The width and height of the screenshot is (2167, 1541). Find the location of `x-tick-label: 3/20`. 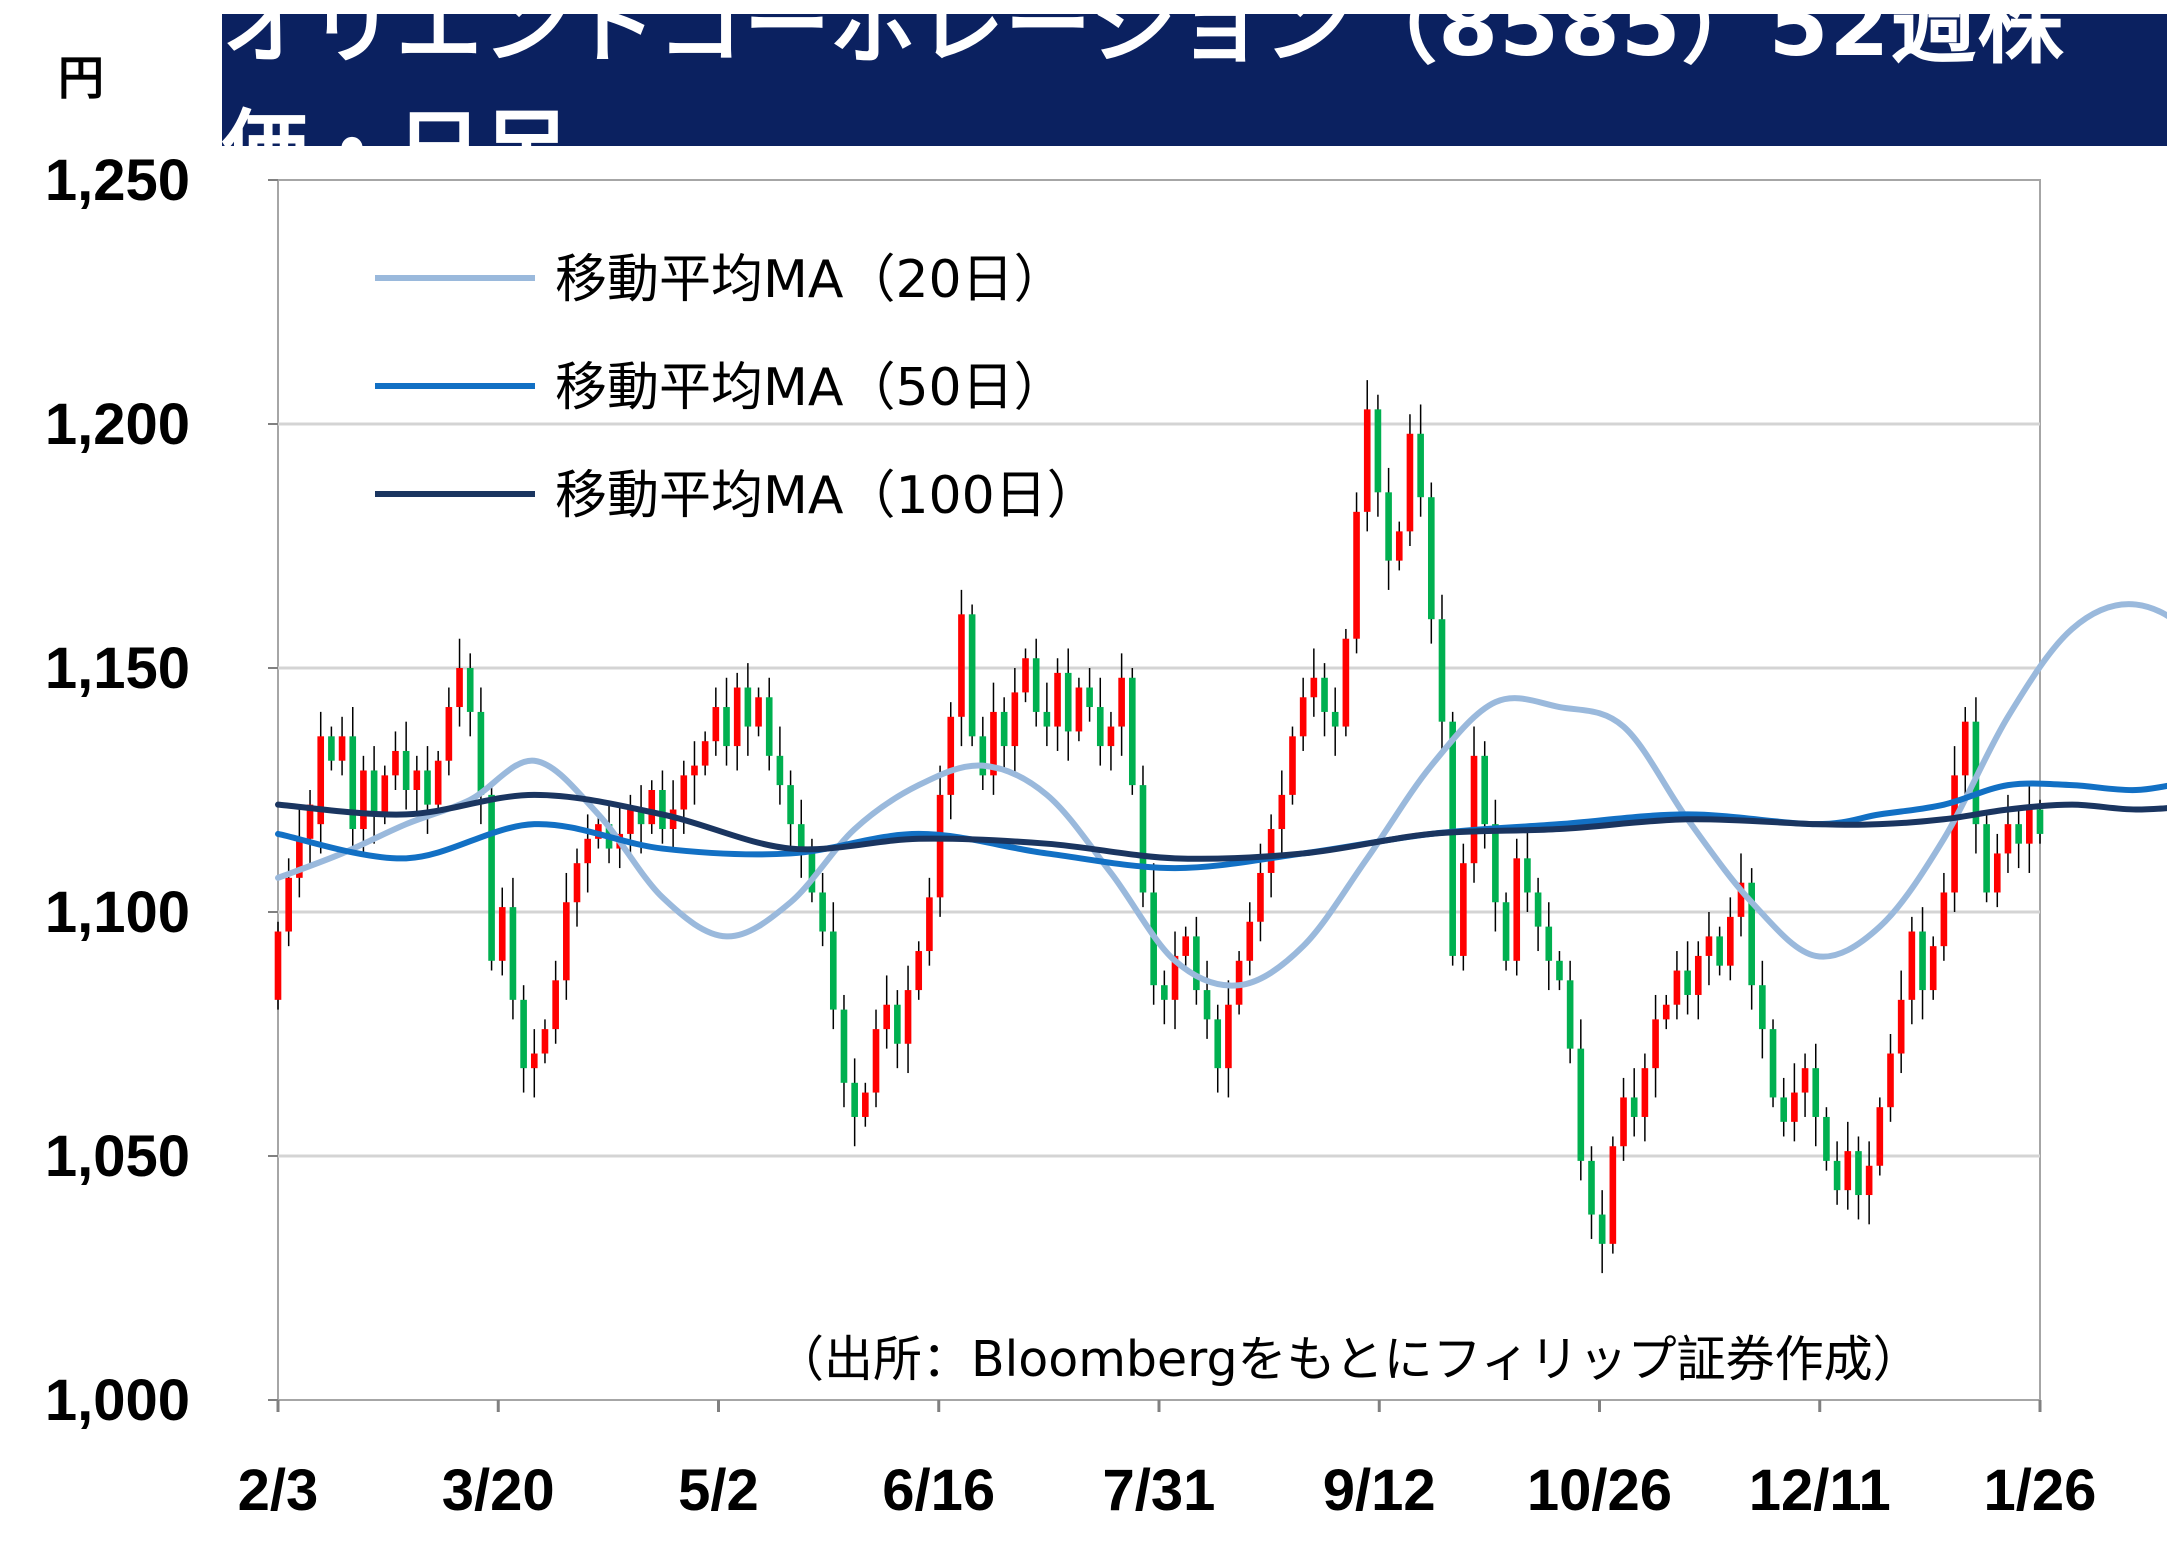

x-tick-label: 3/20 is located at coordinates (498, 1490).